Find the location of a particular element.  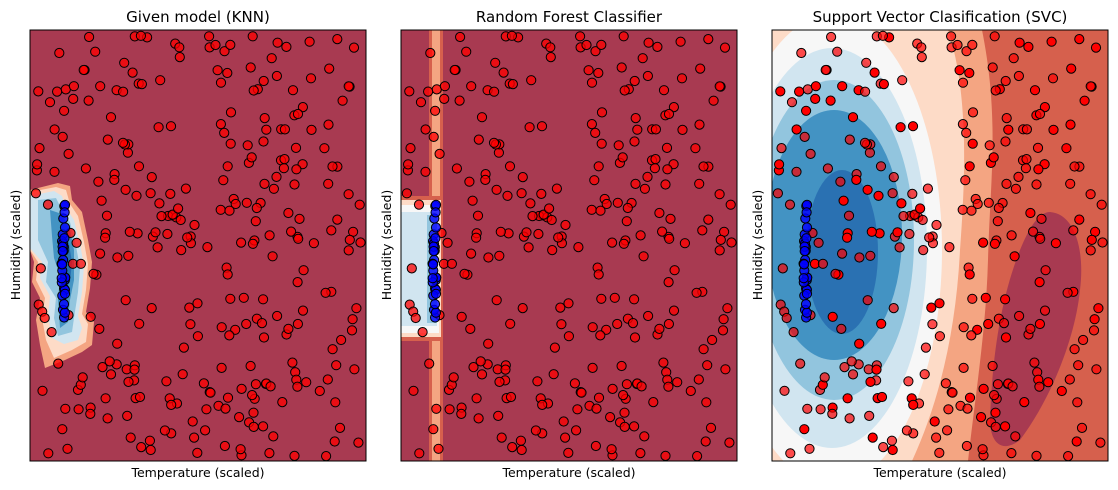

knn-title: Given model (KNN) is located at coordinates (198, 17).